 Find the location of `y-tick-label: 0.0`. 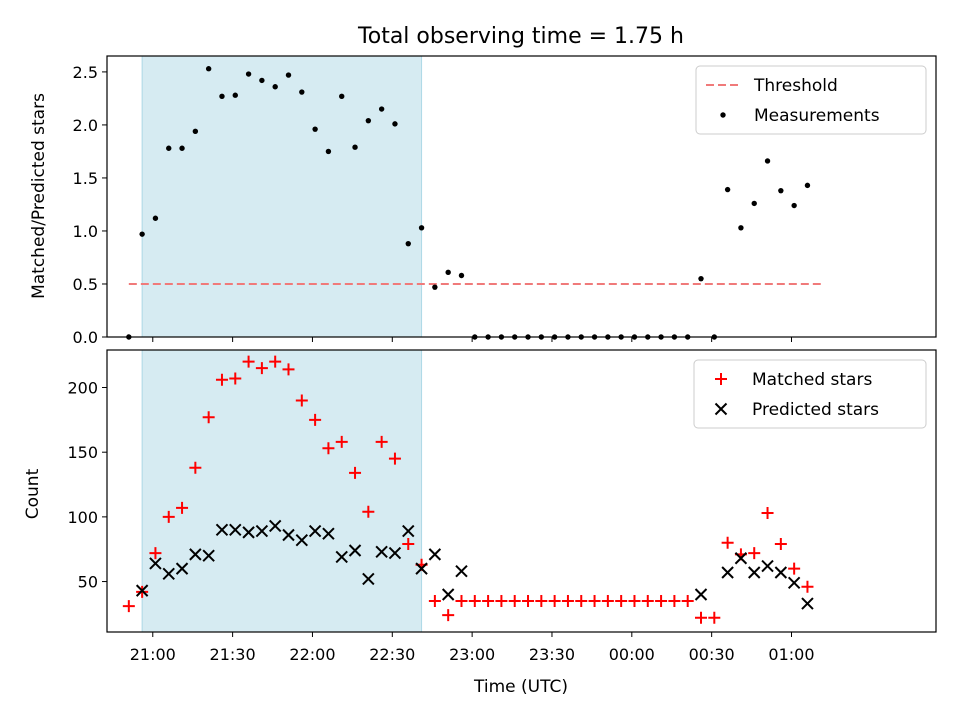

y-tick-label: 0.0 is located at coordinates (85, 337).